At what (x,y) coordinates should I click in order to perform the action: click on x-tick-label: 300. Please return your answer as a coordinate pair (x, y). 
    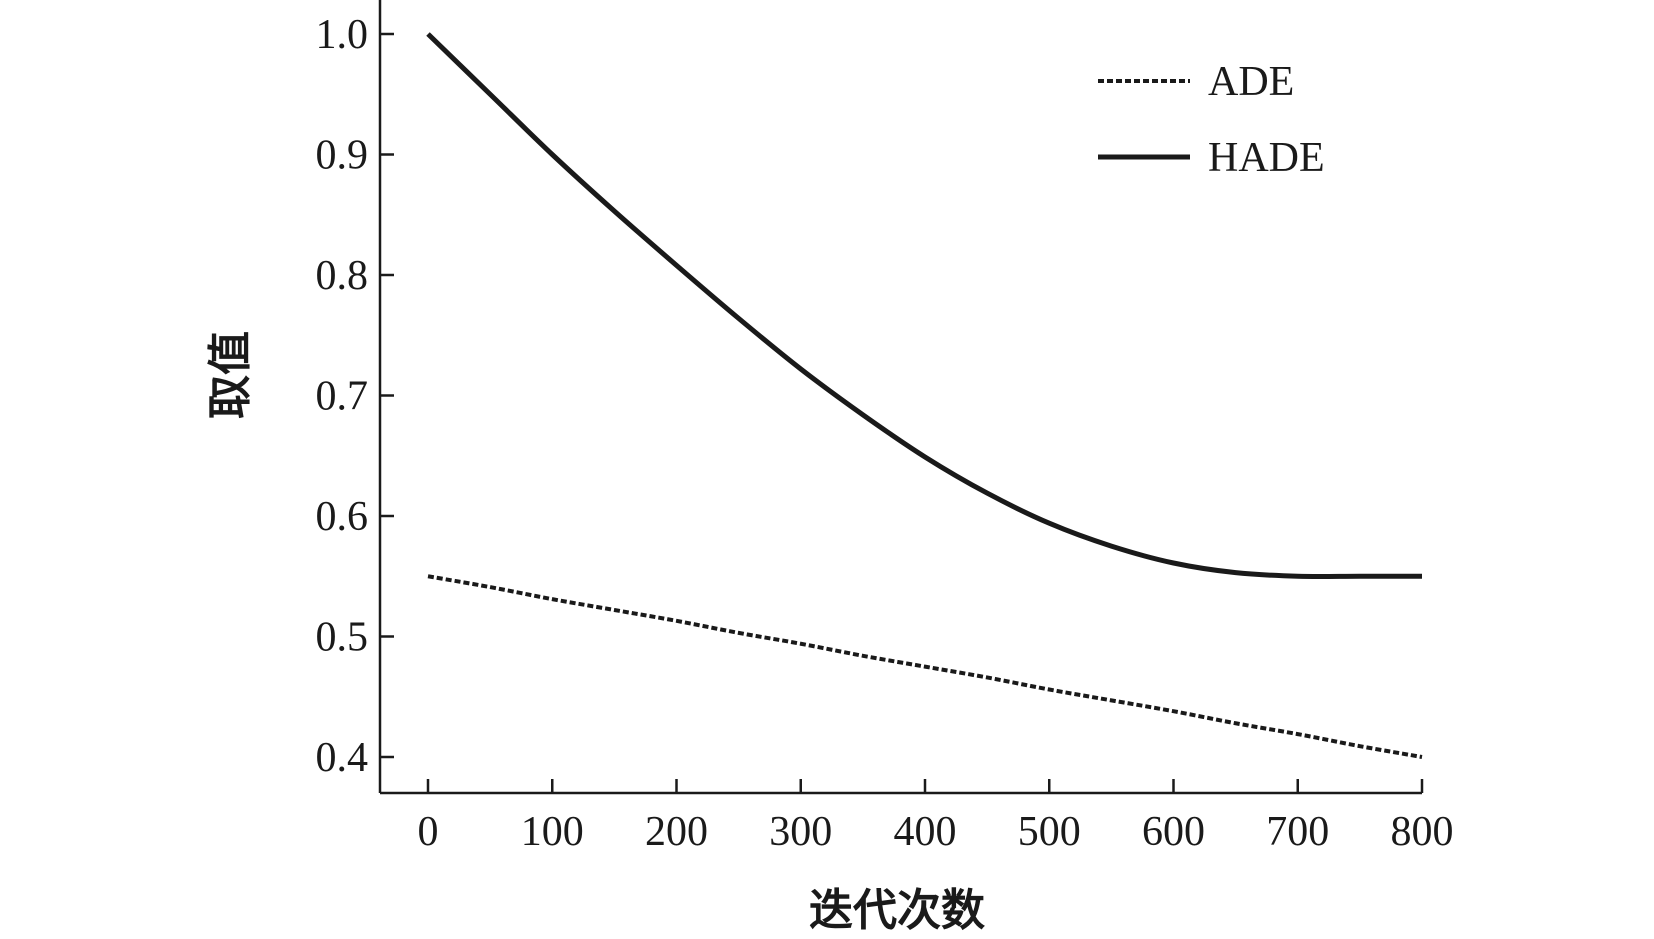
    Looking at the image, I should click on (800, 832).